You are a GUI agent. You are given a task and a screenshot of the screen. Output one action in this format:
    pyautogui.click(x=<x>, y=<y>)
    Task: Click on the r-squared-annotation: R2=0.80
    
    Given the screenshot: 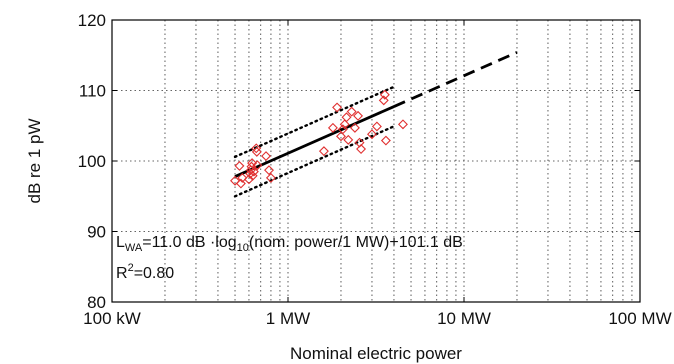 What is the action you would take?
    pyautogui.click(x=145, y=272)
    